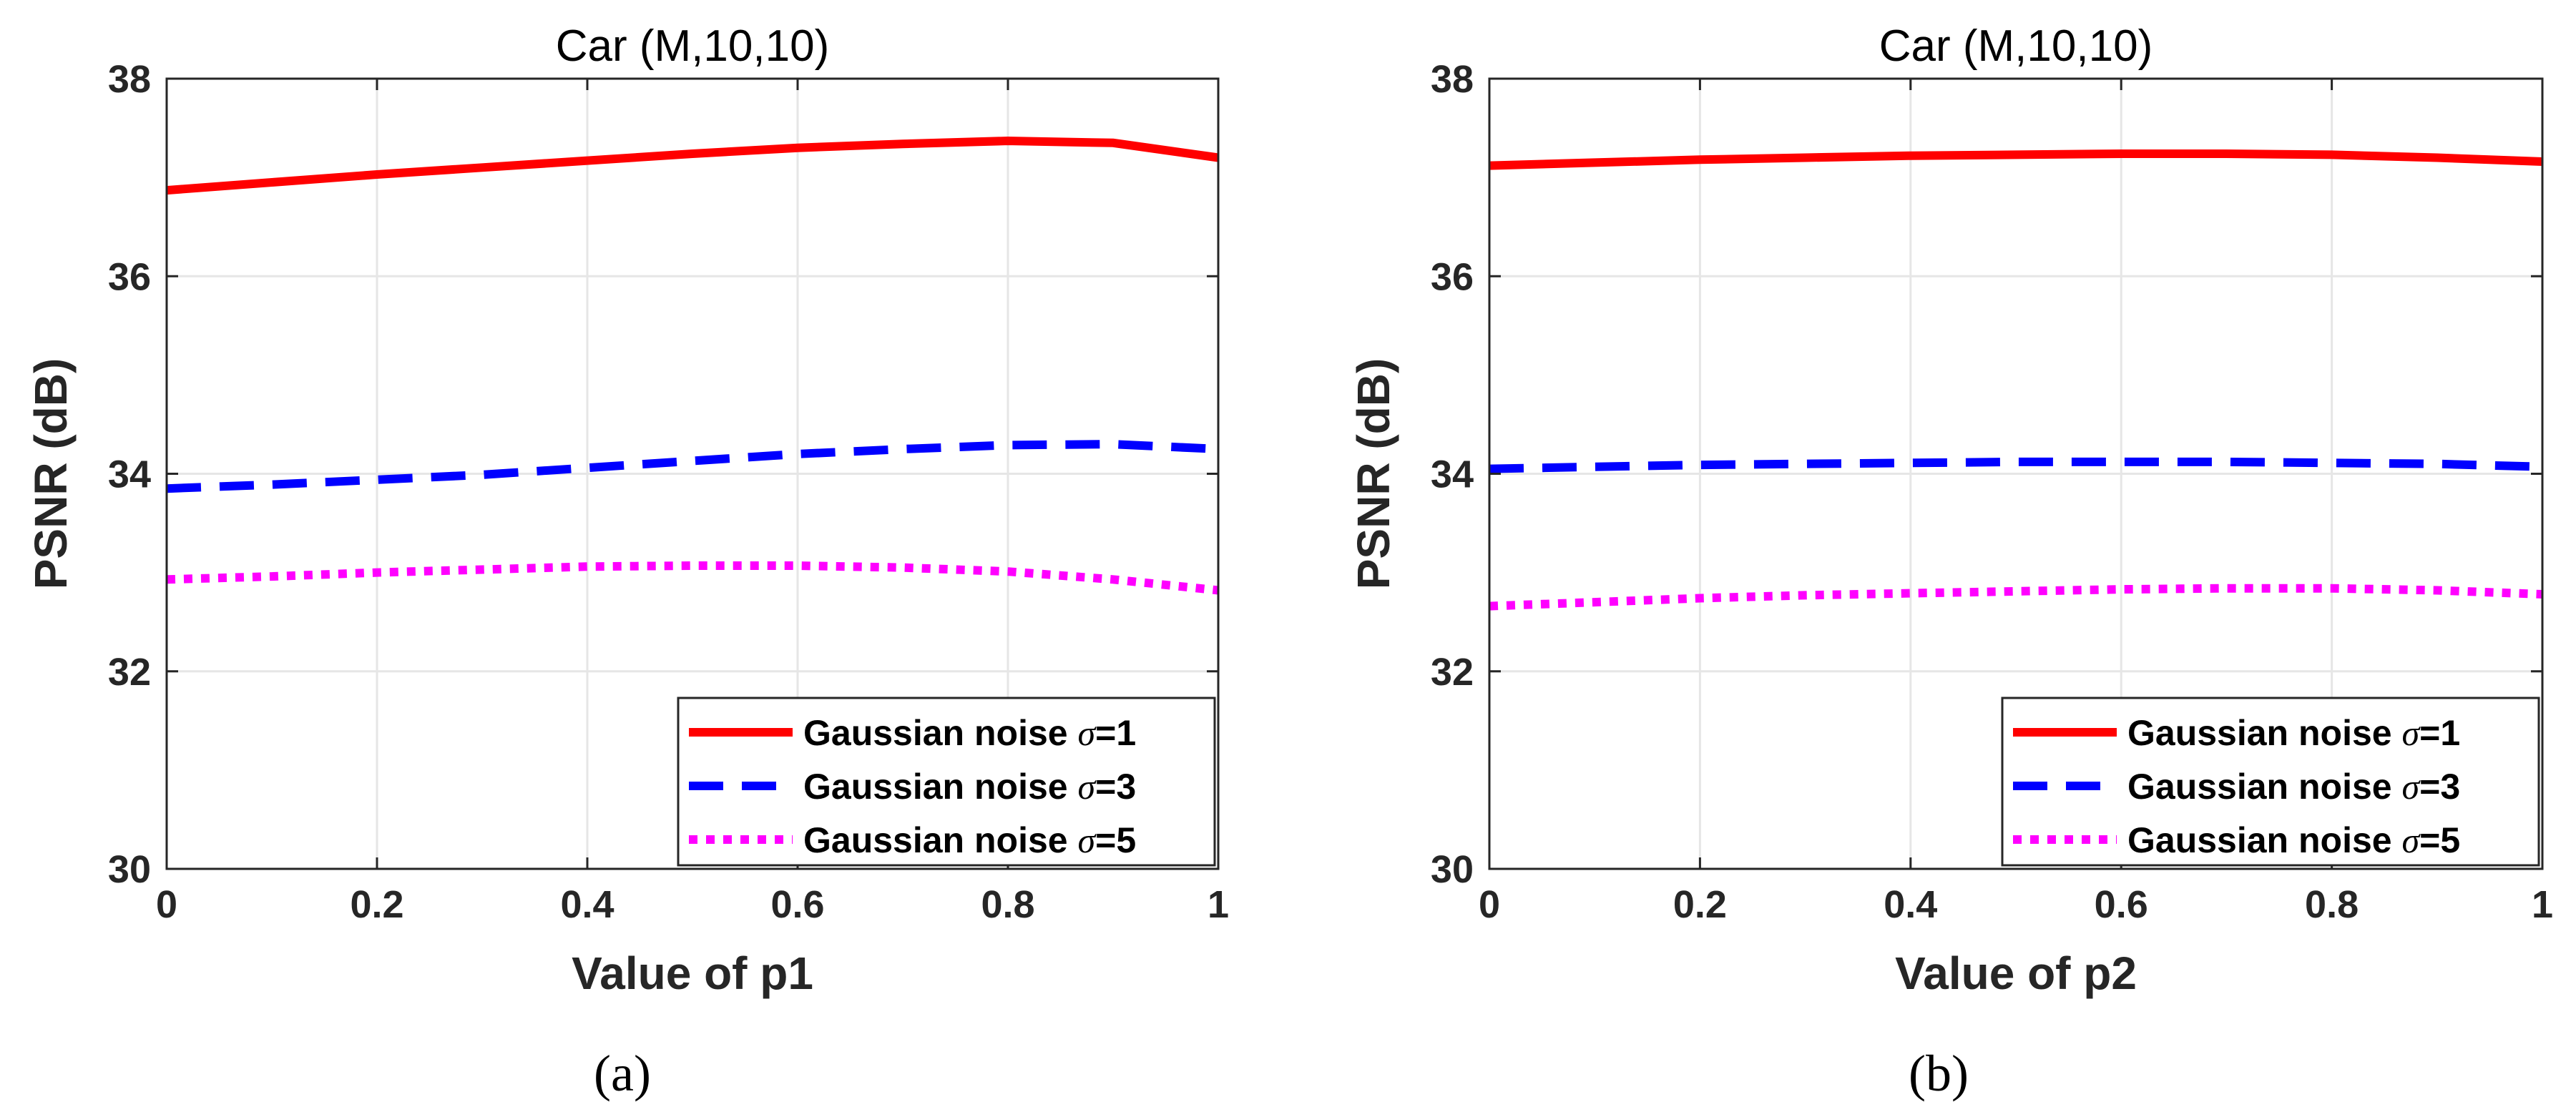  What do you see at coordinates (692, 973) in the screenshot?
I see `x-axis-label: Value of p1` at bounding box center [692, 973].